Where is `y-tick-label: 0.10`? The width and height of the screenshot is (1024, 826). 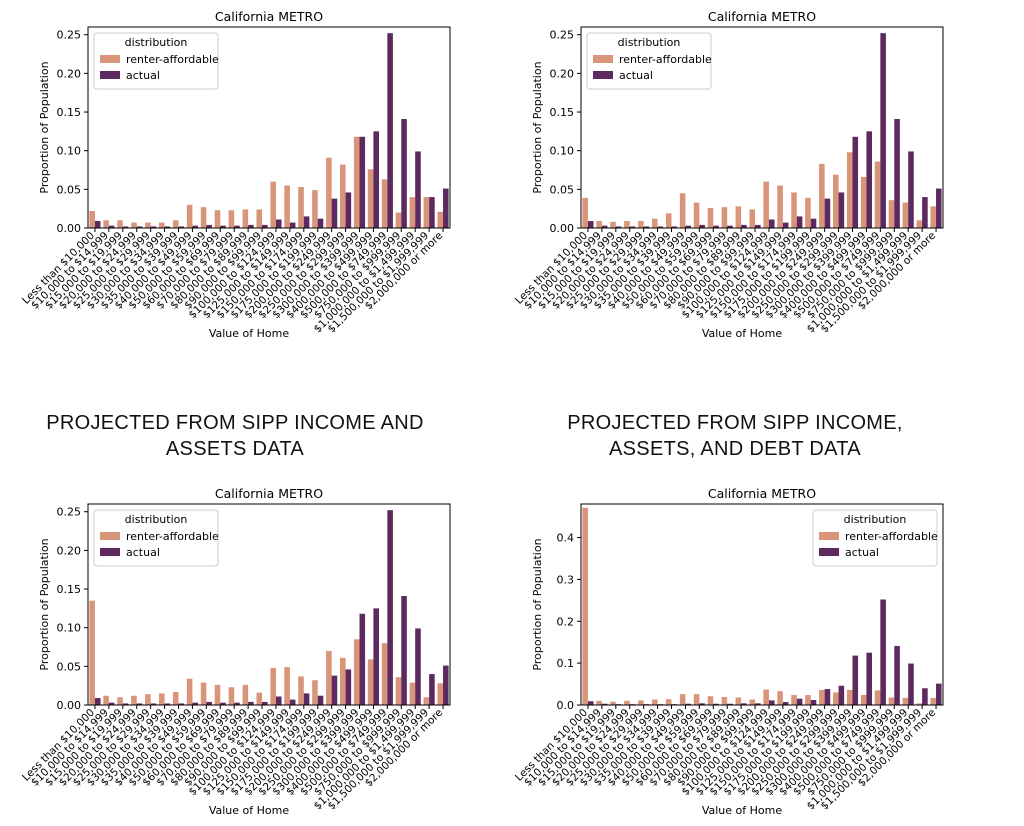 y-tick-label: 0.10 is located at coordinates (69, 151).